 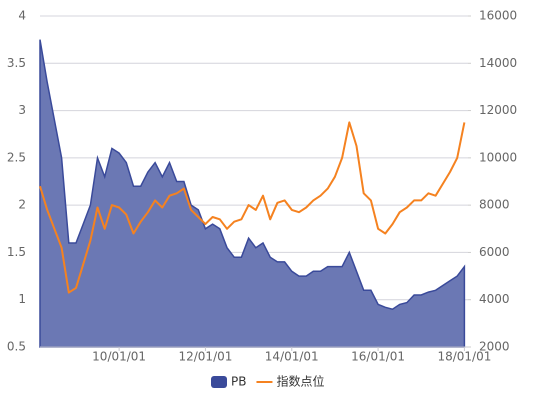 I want to click on legend-label: PB, so click(x=238, y=382).